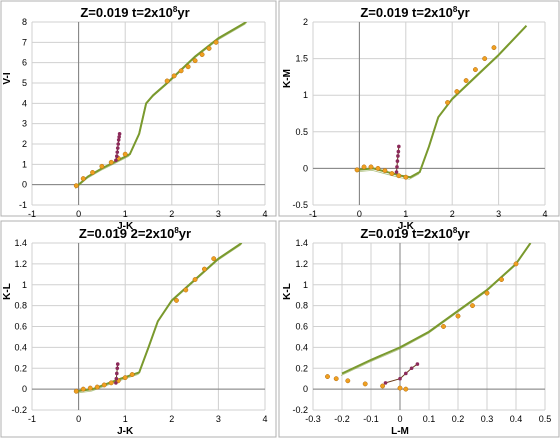 This screenshot has height=439, width=560. What do you see at coordinates (264, 419) in the screenshot?
I see `x-tick-label: 4` at bounding box center [264, 419].